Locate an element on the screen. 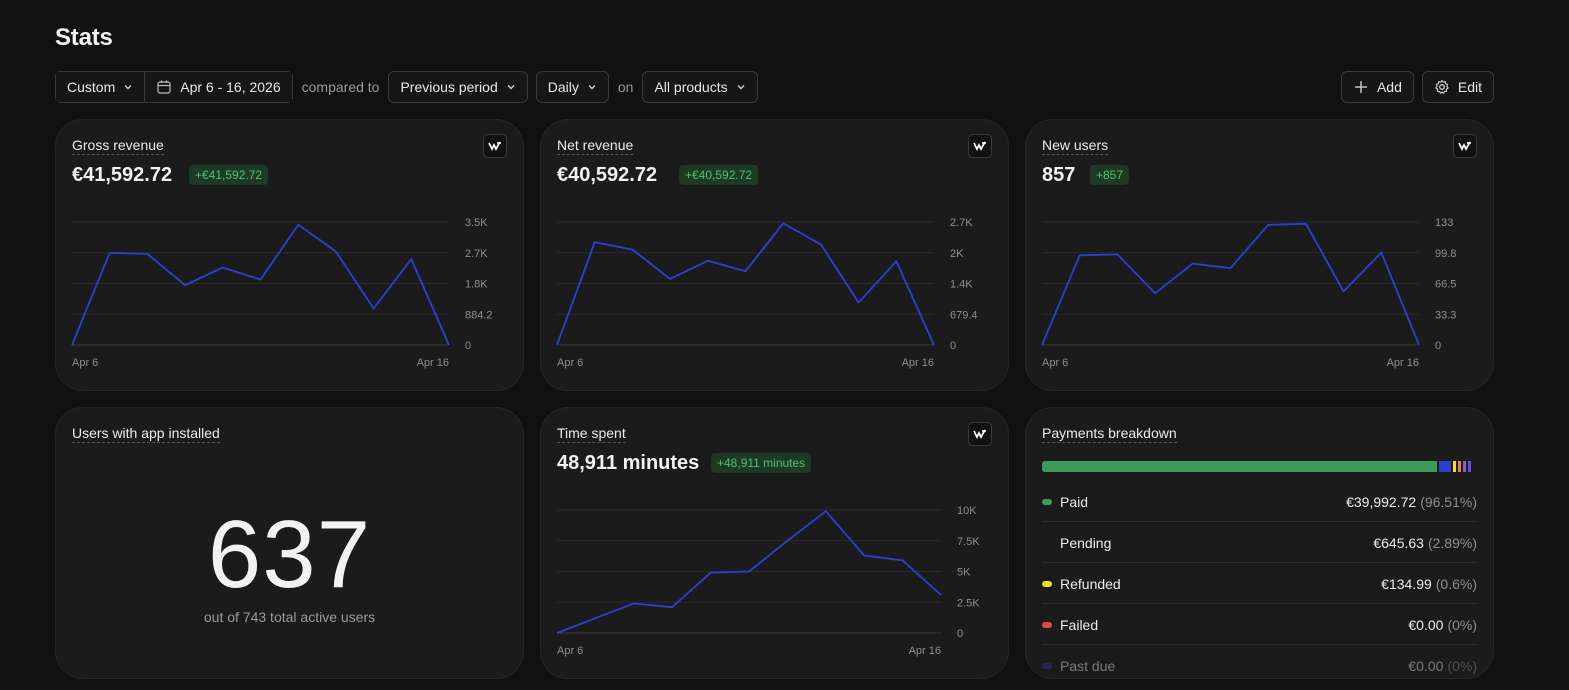 This screenshot has width=1569, height=690. payment-row-pending: Pending €645.63 (2.89%) is located at coordinates (1259, 543).